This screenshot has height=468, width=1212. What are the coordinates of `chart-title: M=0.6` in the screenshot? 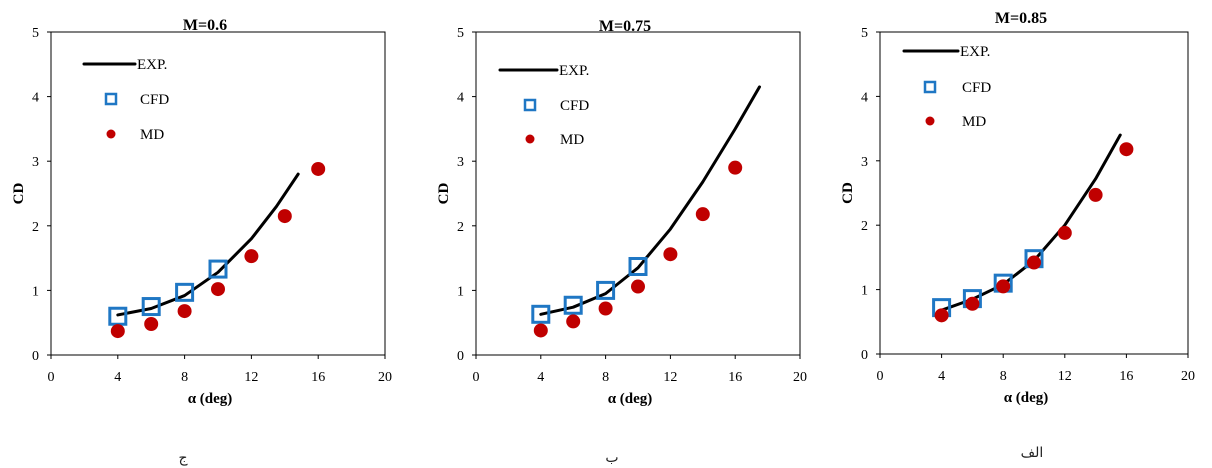 It's located at (205, 25).